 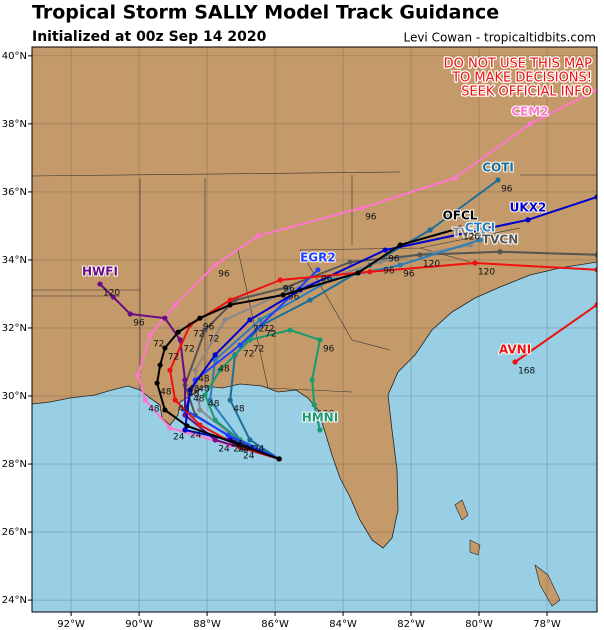 I want to click on island, so click(x=507, y=553).